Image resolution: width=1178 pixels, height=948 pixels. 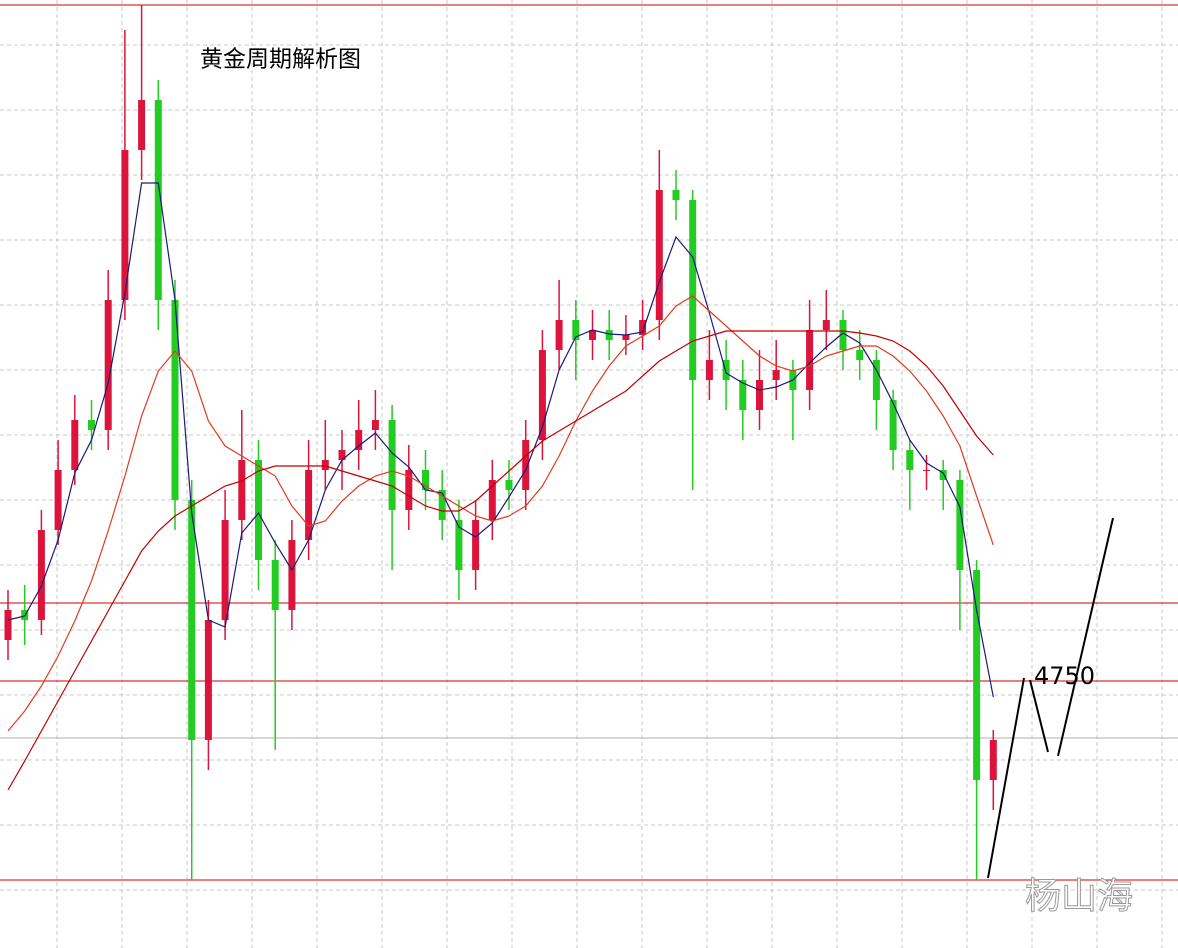 What do you see at coordinates (1050, 698) in the screenshot?
I see `projection` at bounding box center [1050, 698].